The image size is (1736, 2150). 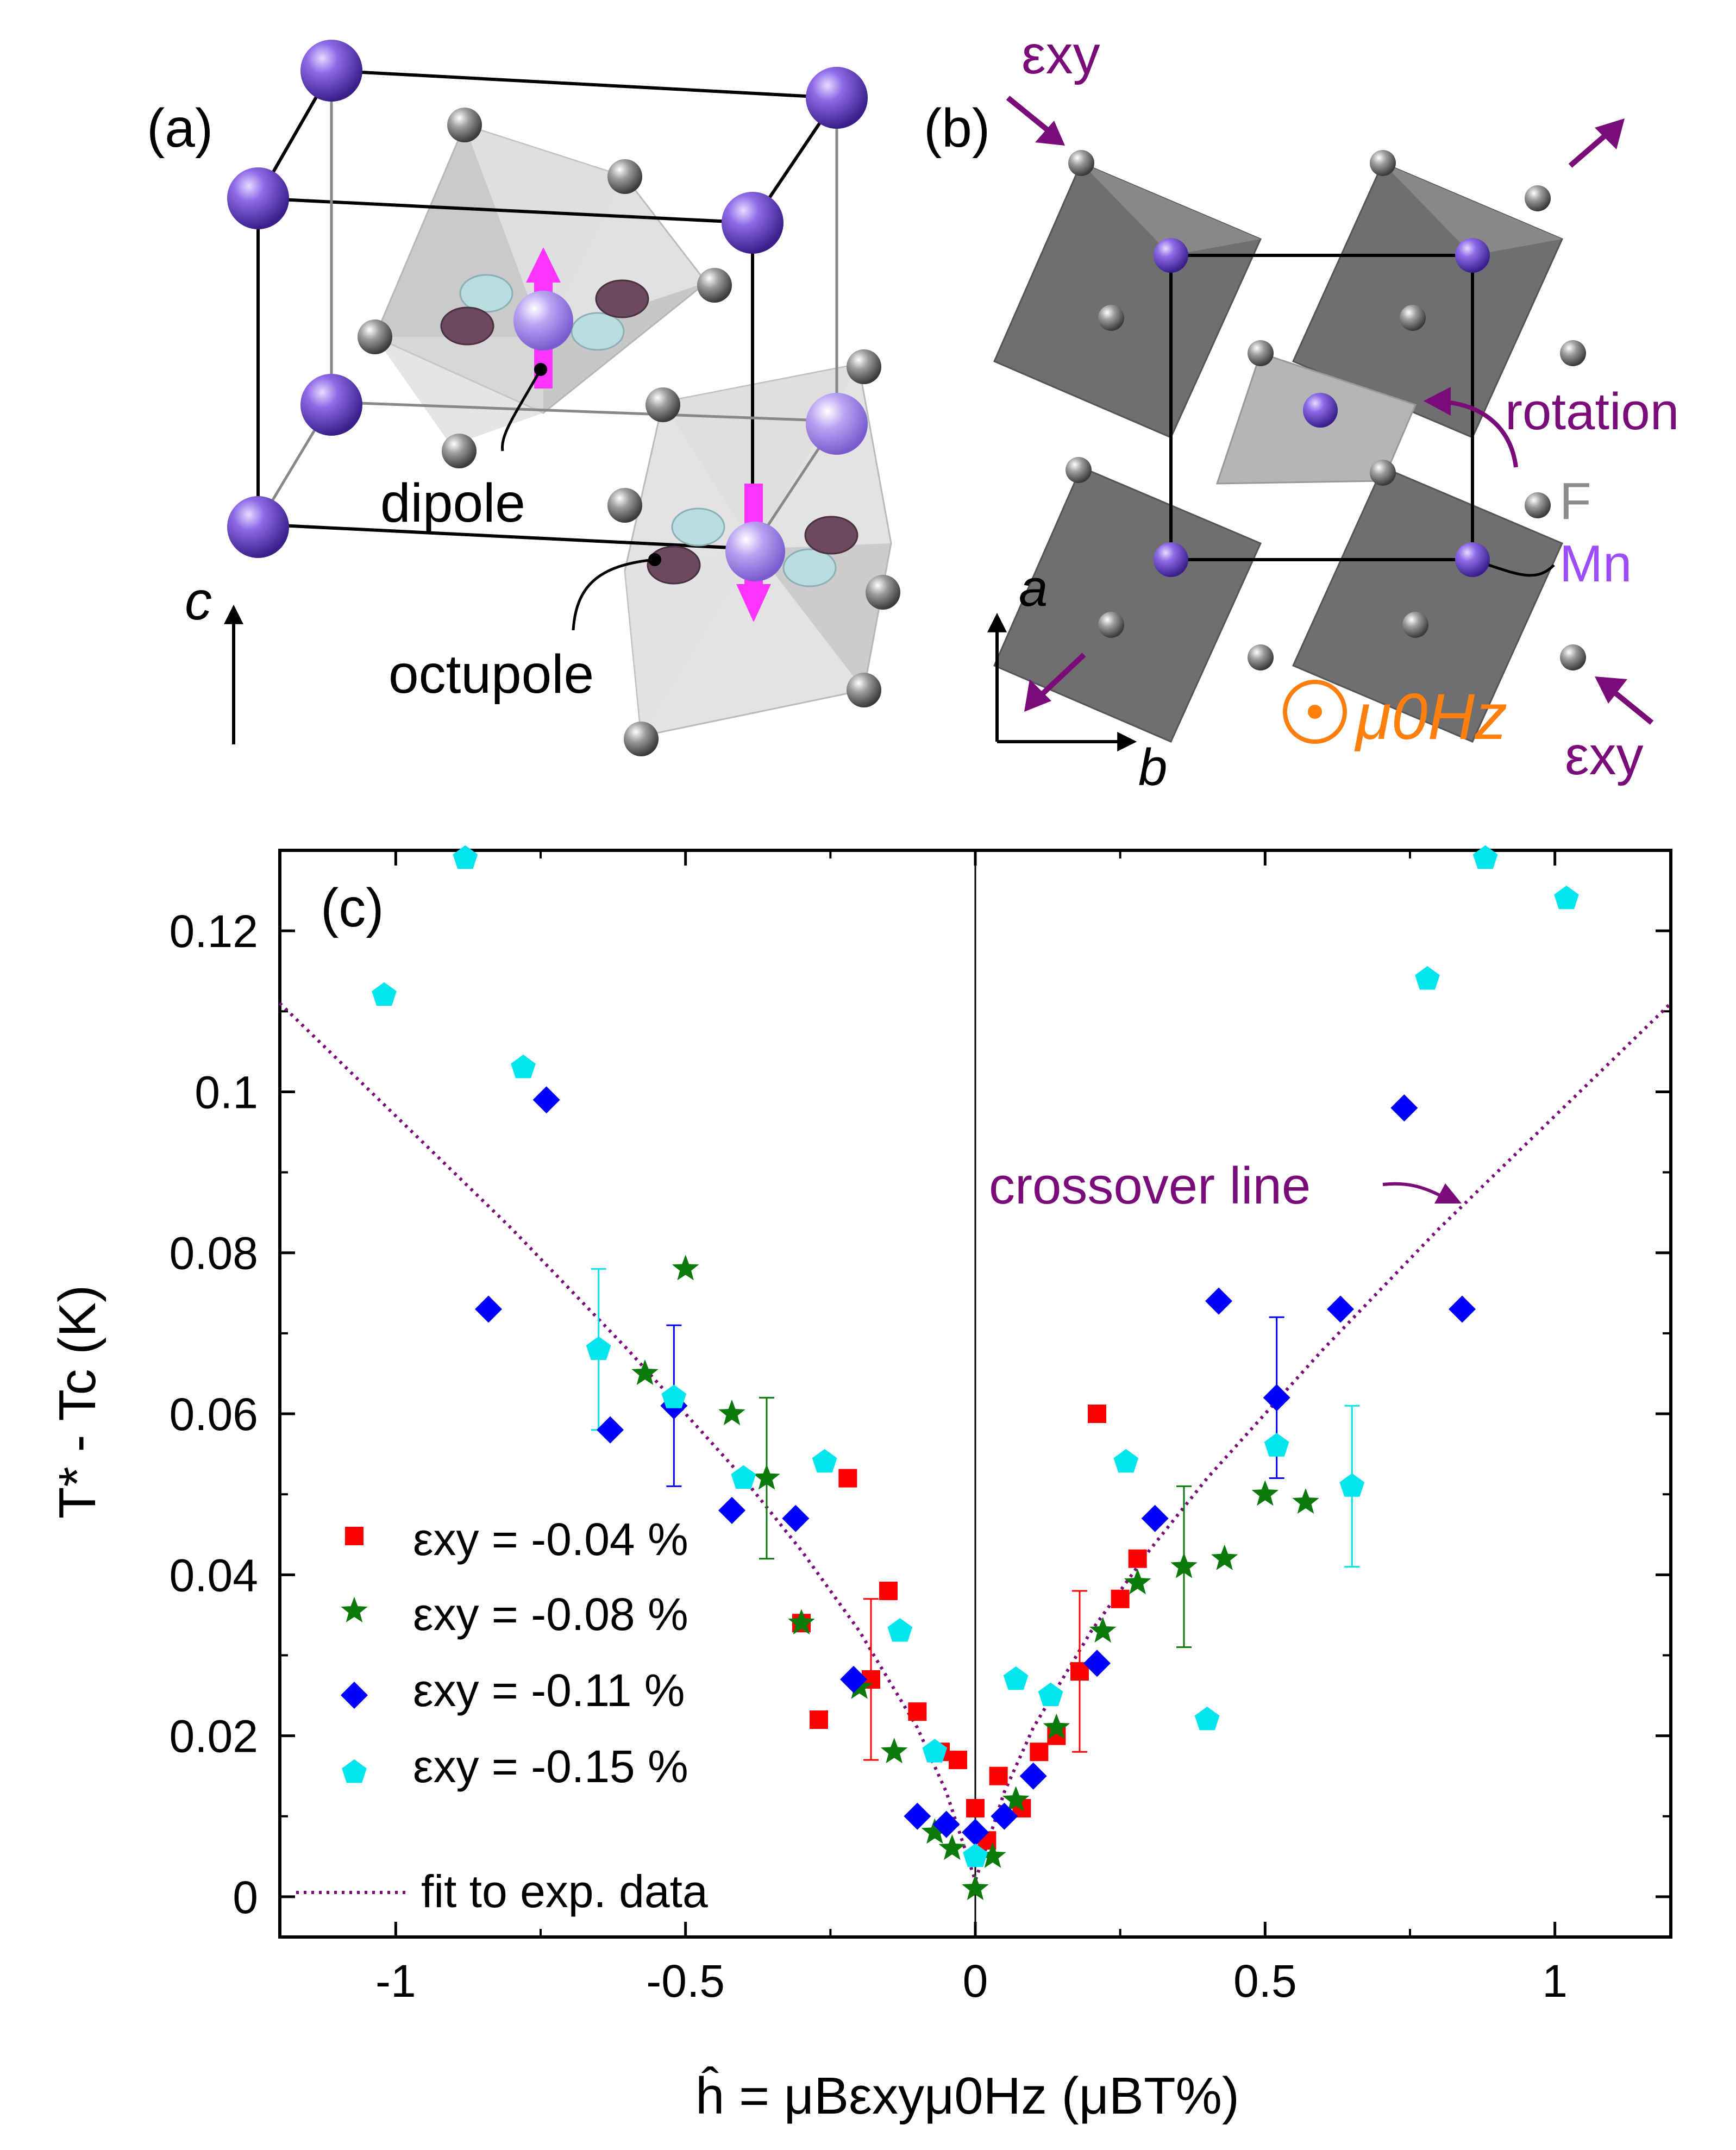 I want to click on legend-marker-star, so click(x=354, y=1609).